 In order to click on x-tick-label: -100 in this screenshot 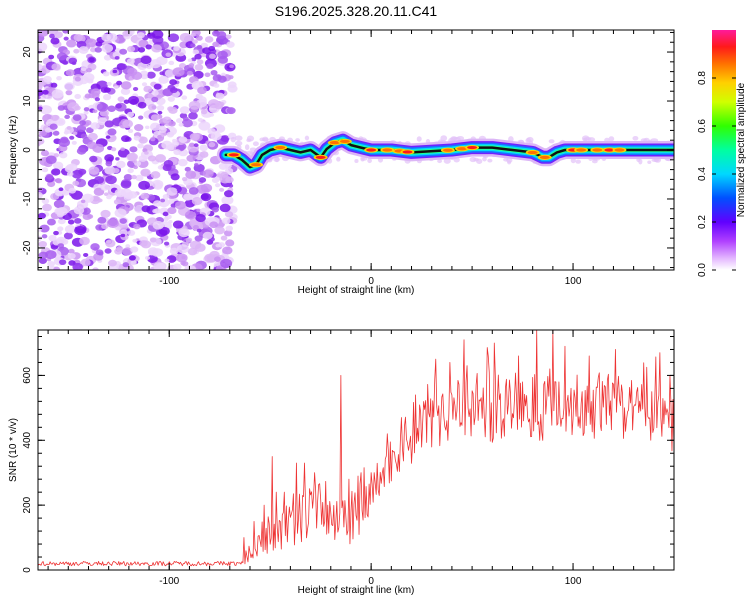, I will do `click(169, 281)`.